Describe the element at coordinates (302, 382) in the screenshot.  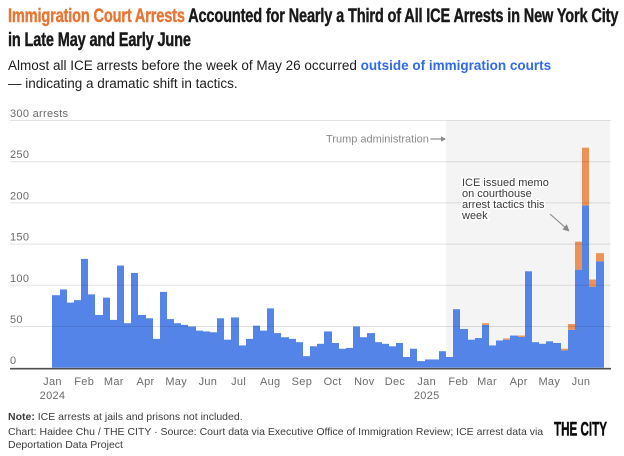
I see `svg-text: Sep` at that location.